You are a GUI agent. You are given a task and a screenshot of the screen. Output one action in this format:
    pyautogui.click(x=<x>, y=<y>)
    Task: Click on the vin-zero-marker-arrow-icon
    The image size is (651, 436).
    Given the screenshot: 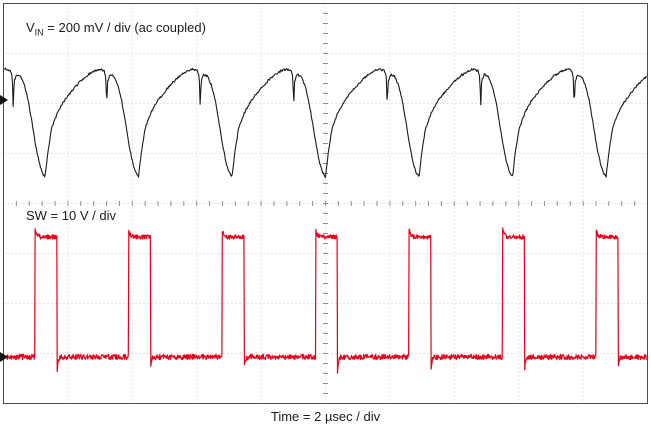 What is the action you would take?
    pyautogui.click(x=4, y=100)
    